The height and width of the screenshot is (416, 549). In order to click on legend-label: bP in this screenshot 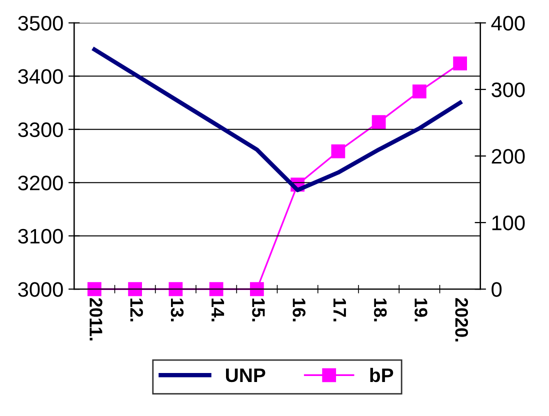, I will do `click(382, 375)`.